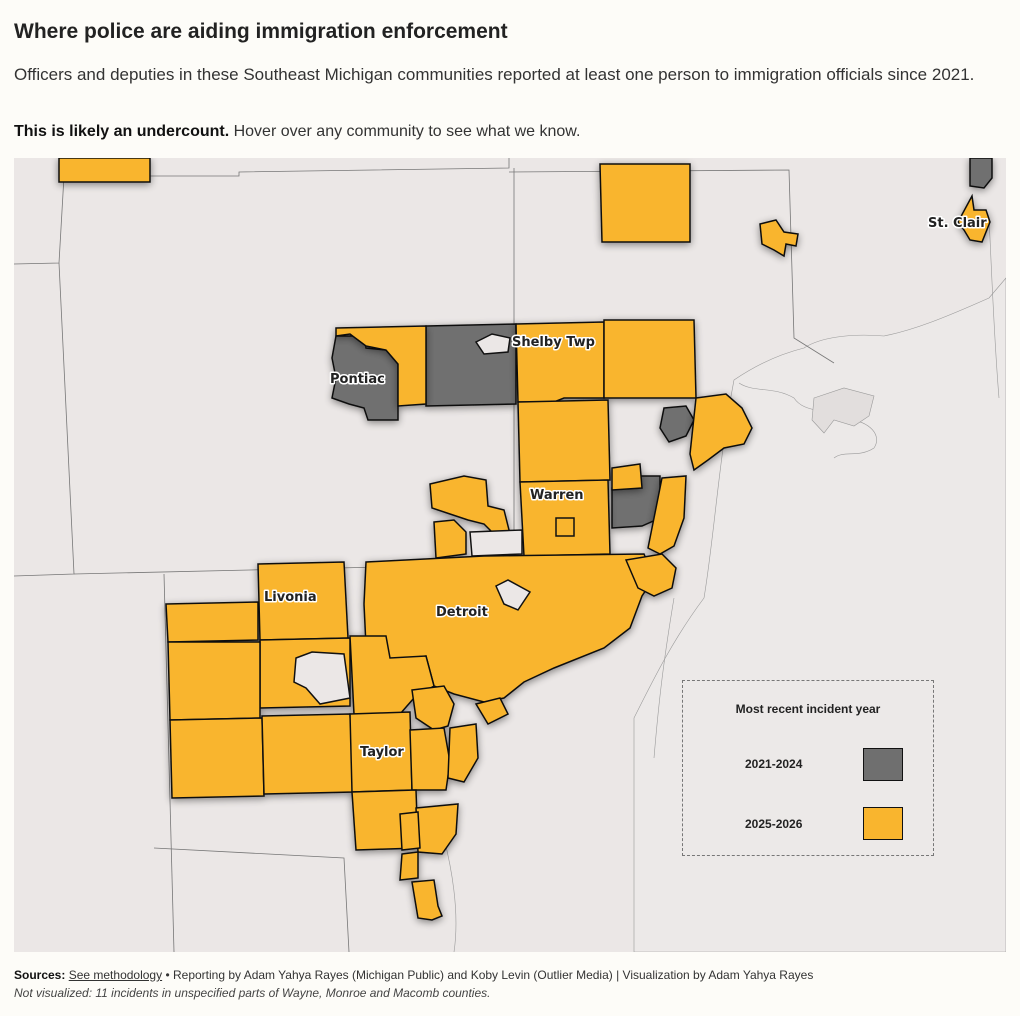 The height and width of the screenshot is (1016, 1020). What do you see at coordinates (357, 379) in the screenshot?
I see `label-pontiac: Pontiac` at bounding box center [357, 379].